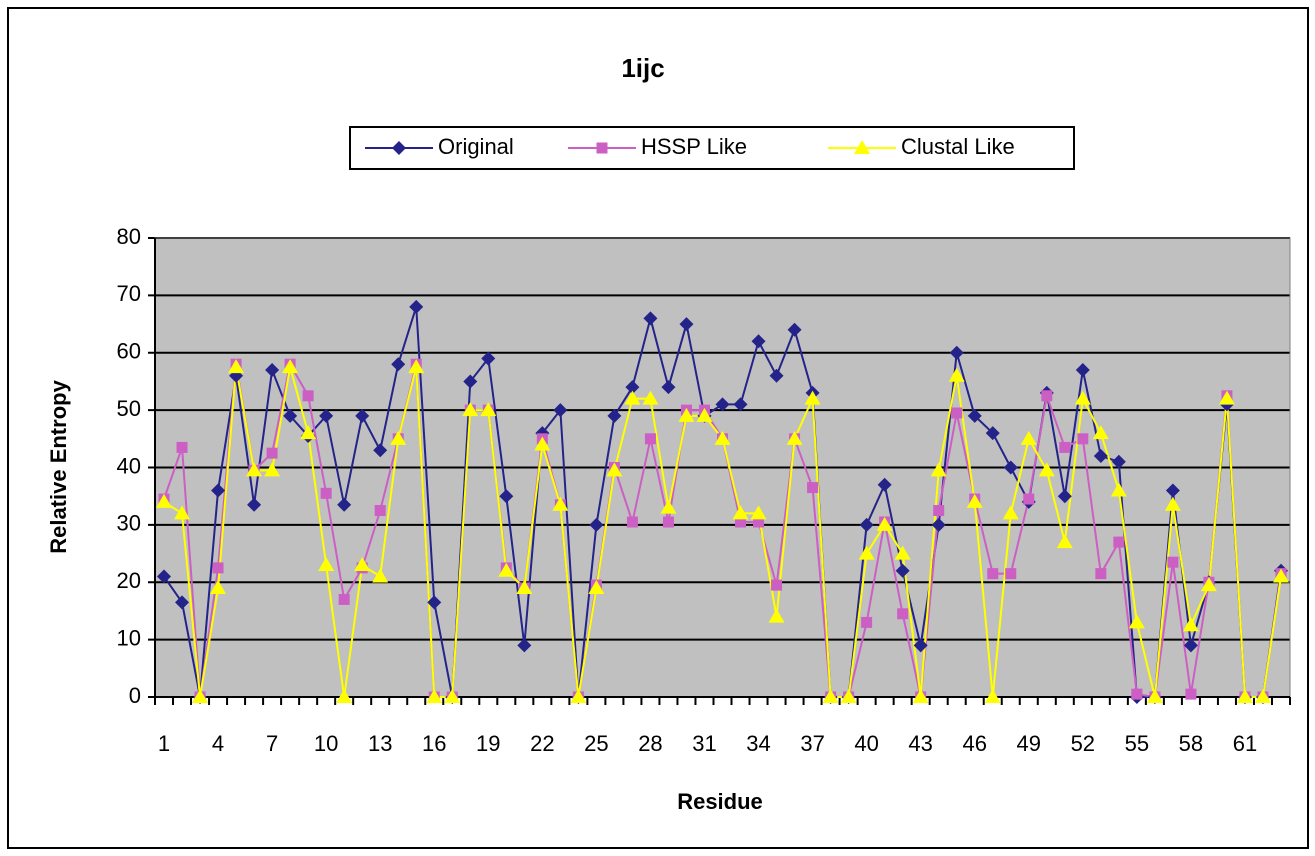 The height and width of the screenshot is (856, 1315). What do you see at coordinates (129, 580) in the screenshot?
I see `y-tick-label: 20` at bounding box center [129, 580].